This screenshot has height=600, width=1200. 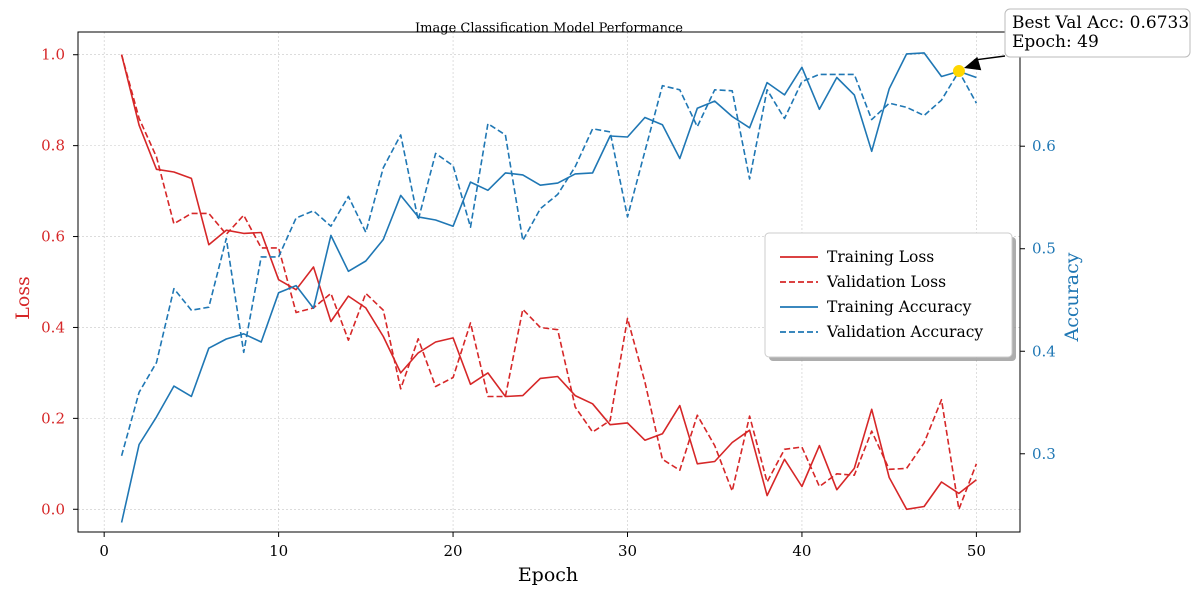 What do you see at coordinates (1055, 42) in the screenshot?
I see `annotation-line-2: Epoch: 49` at bounding box center [1055, 42].